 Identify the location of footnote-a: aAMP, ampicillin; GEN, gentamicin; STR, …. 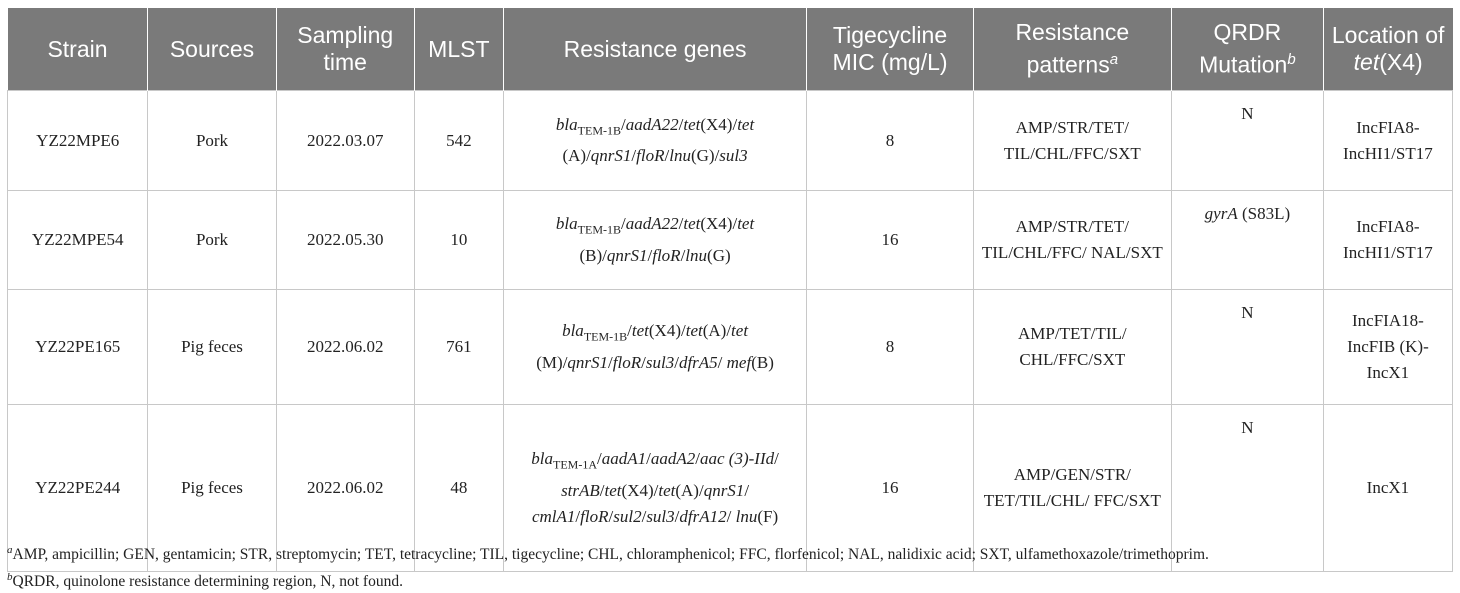
(608, 554).